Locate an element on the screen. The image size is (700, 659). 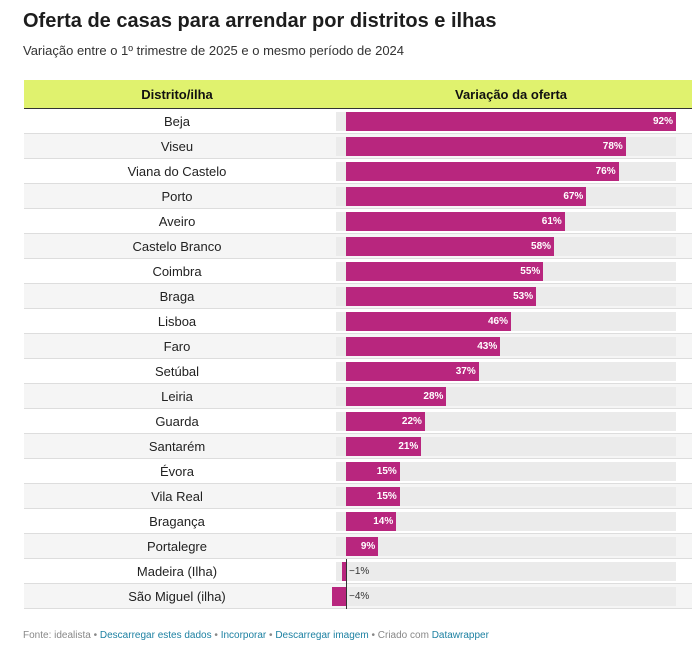
bar-cell: 37% is located at coordinates (511, 371).